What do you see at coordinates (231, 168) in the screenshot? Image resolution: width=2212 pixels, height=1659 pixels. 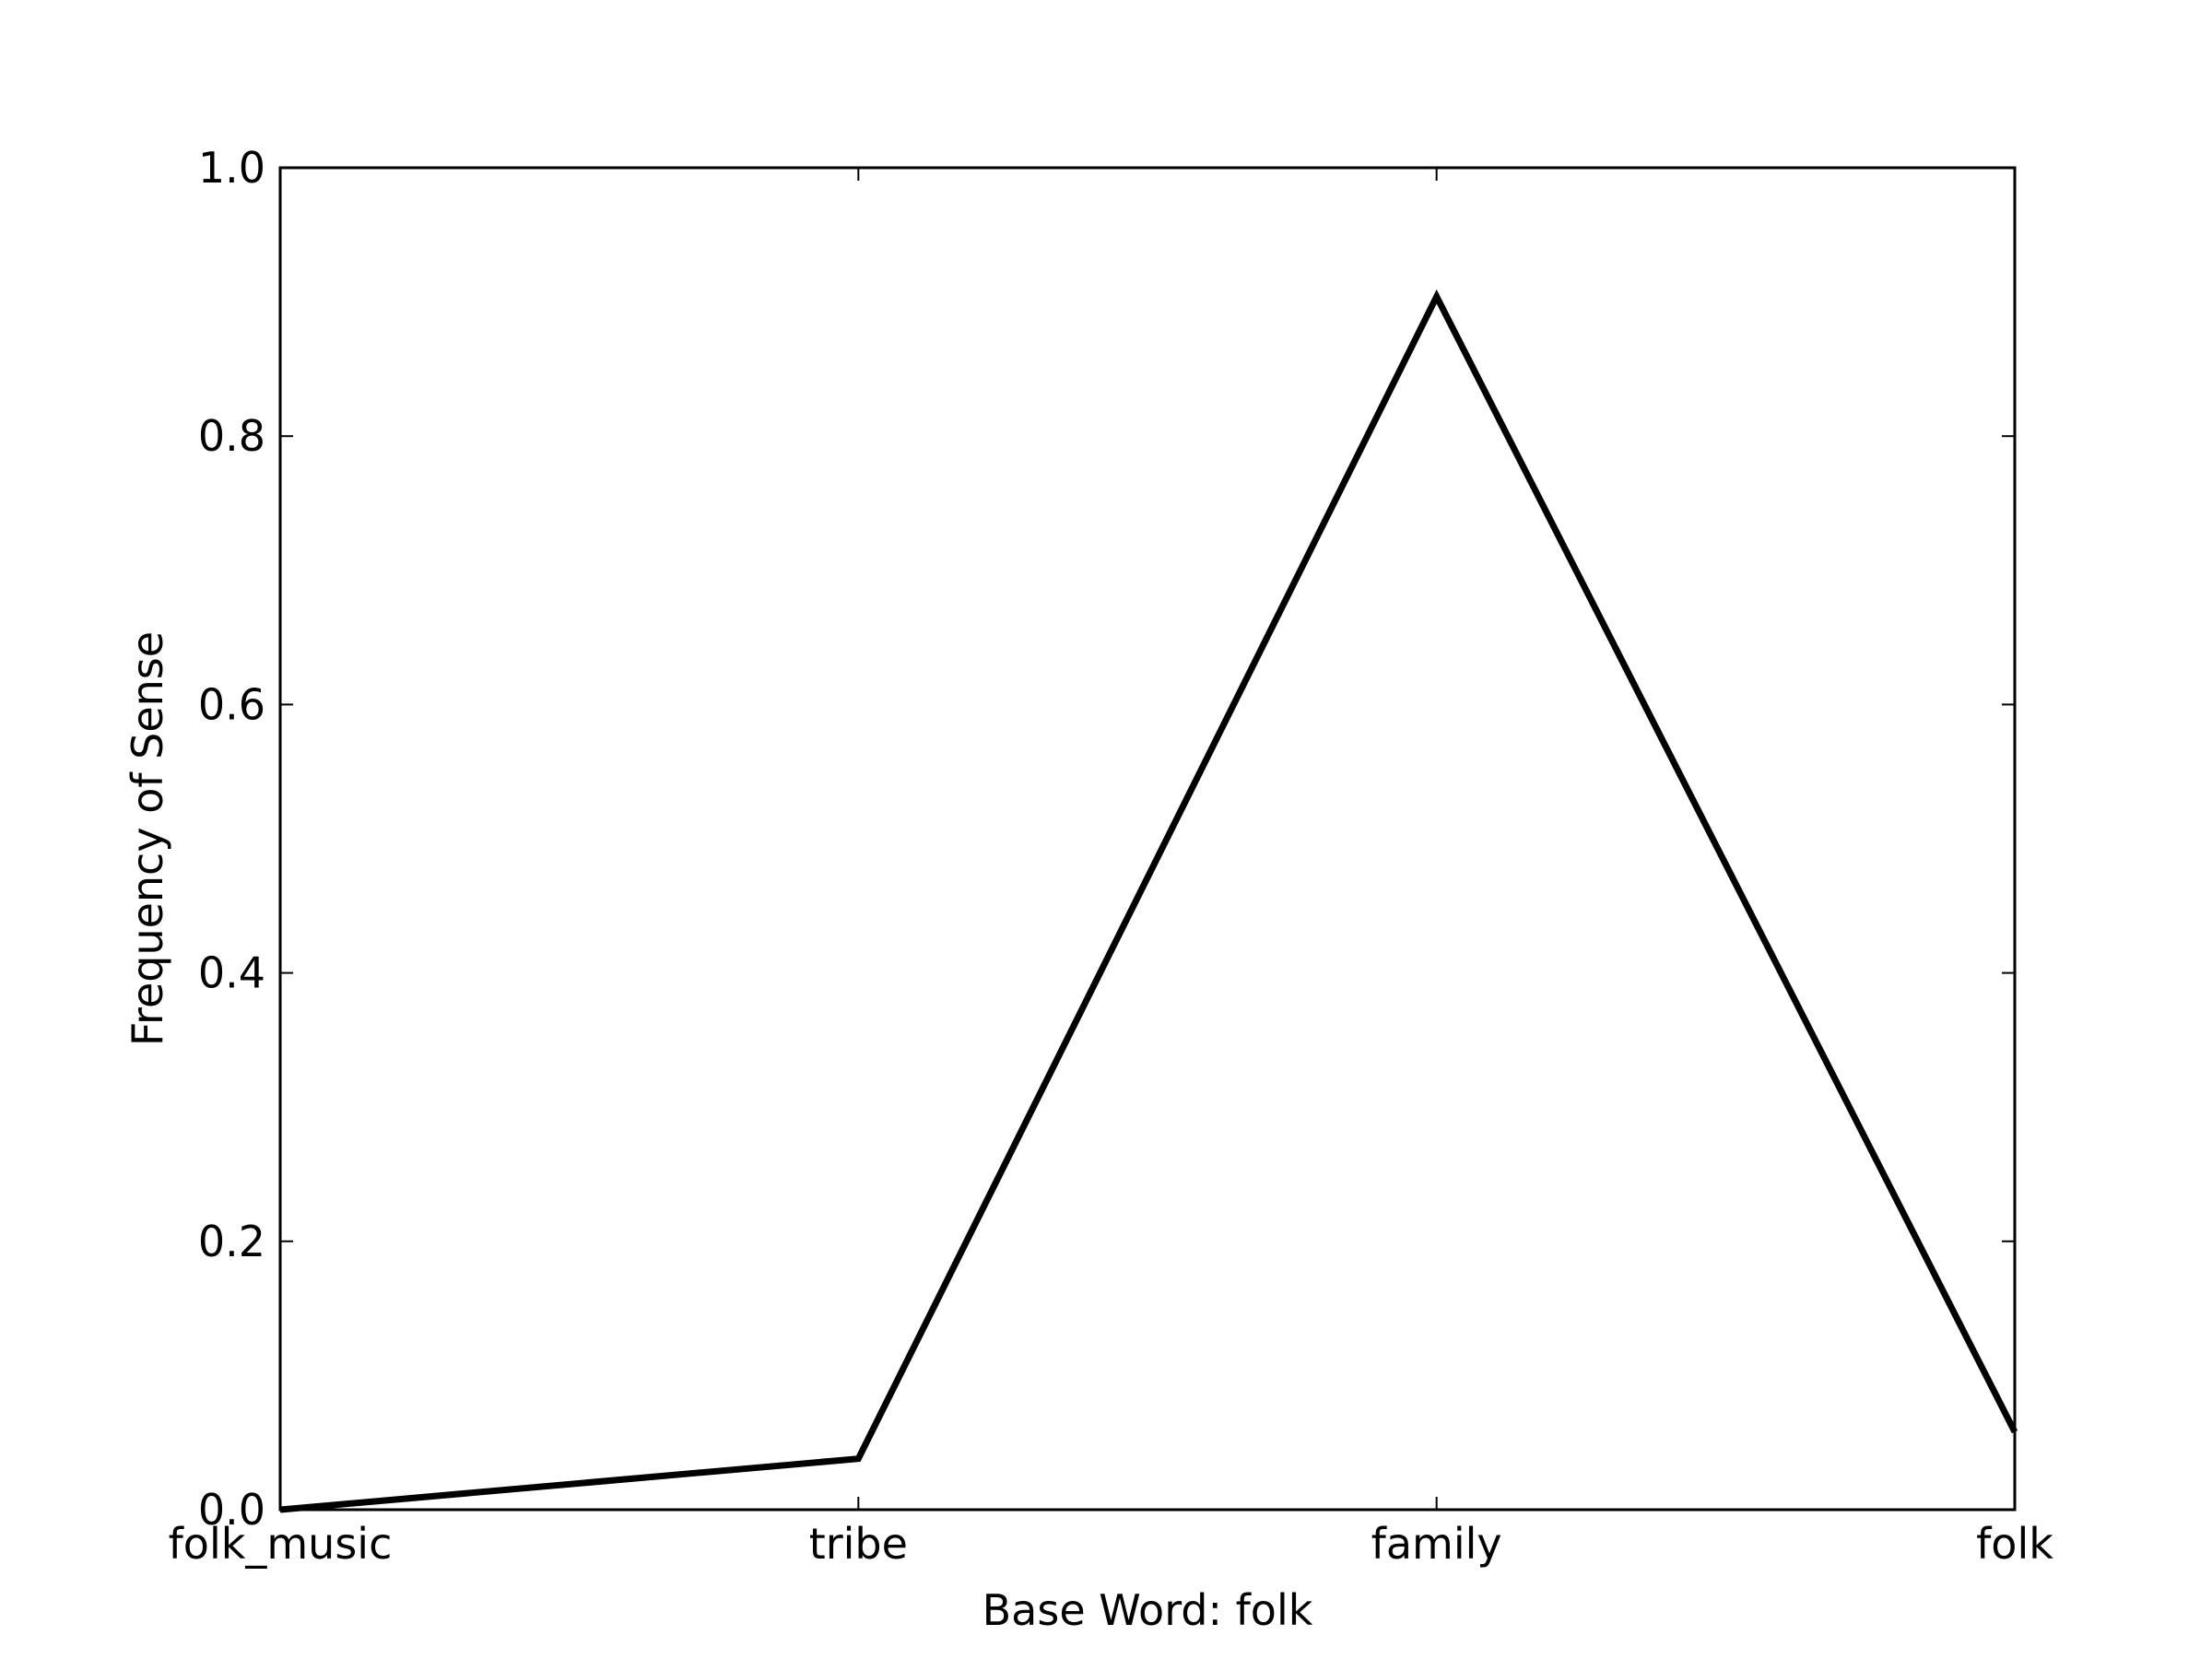 I see `y-tick-label: 1.0` at bounding box center [231, 168].